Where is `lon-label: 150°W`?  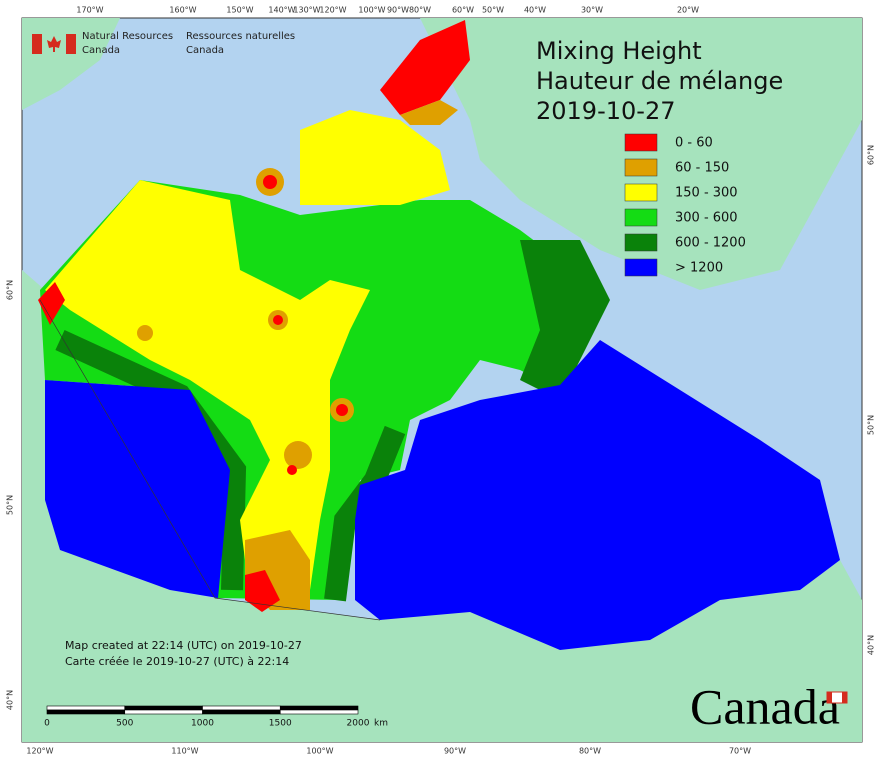 lon-label: 150°W is located at coordinates (239, 10).